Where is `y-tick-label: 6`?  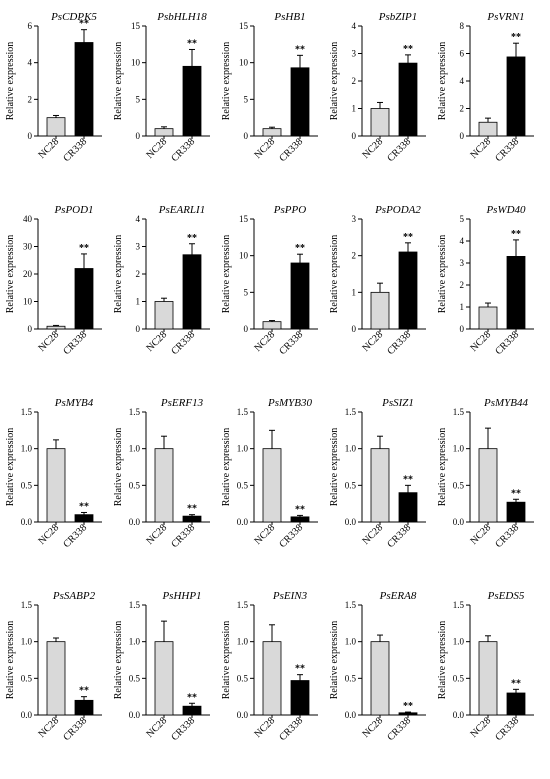 y-tick-label: 6 is located at coordinates (462, 54).